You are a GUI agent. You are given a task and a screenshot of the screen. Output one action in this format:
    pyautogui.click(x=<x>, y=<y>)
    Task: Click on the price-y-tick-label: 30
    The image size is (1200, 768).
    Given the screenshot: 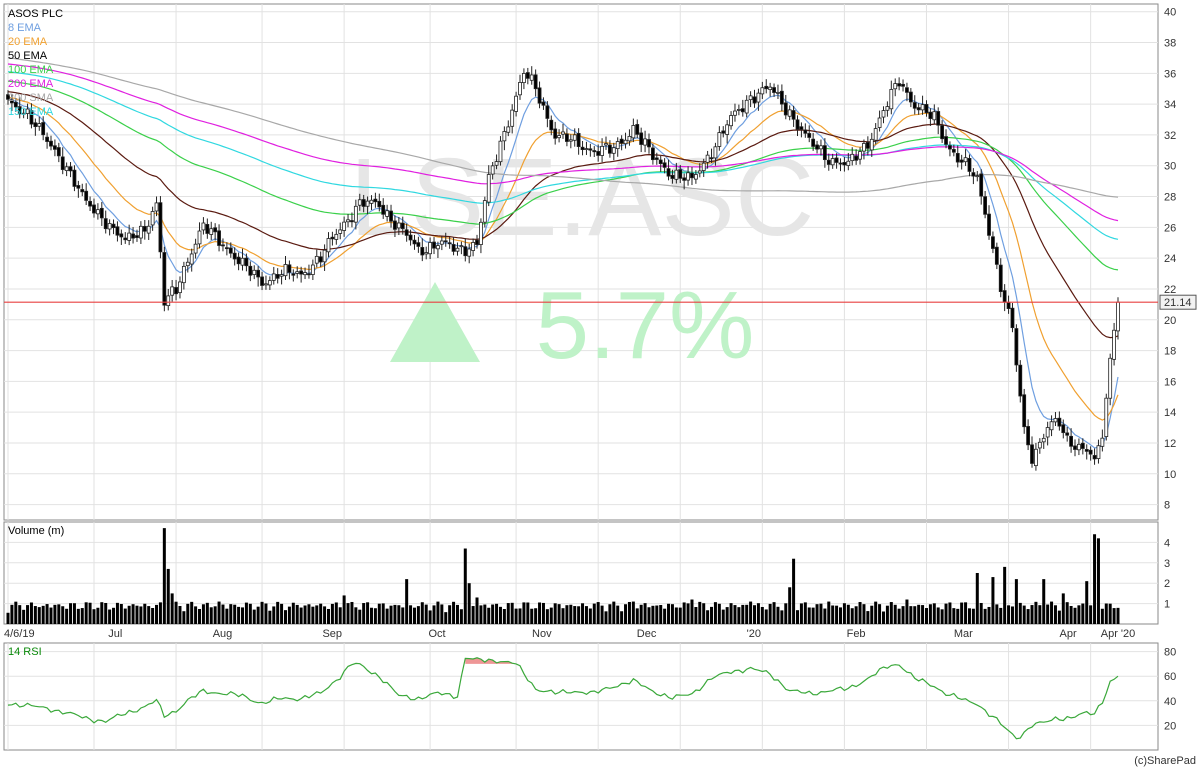 What is the action you would take?
    pyautogui.click(x=1170, y=167)
    